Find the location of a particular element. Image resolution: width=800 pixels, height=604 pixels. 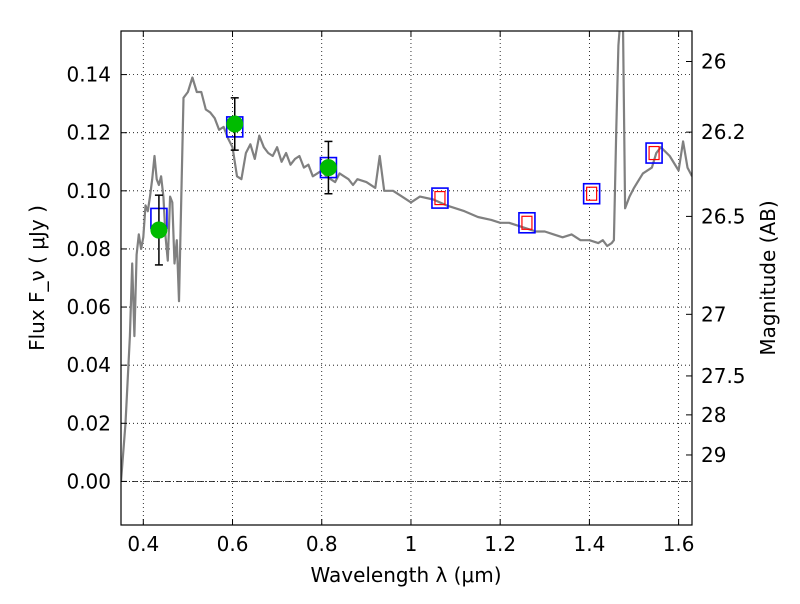

y-axis-title: Flux F_ν ( μJy ) is located at coordinates (37, 278).